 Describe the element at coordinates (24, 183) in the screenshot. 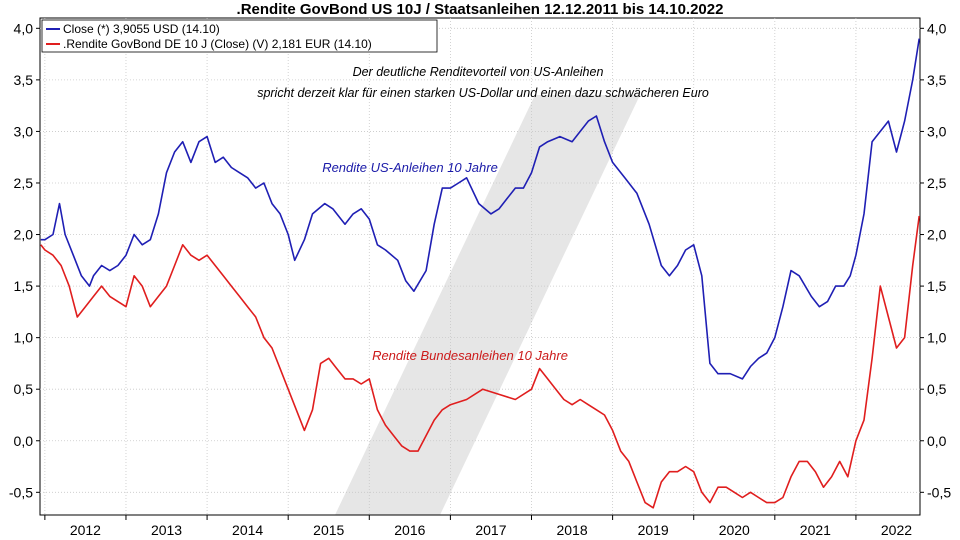

I see `y-tick-label-left: 2,5` at that location.